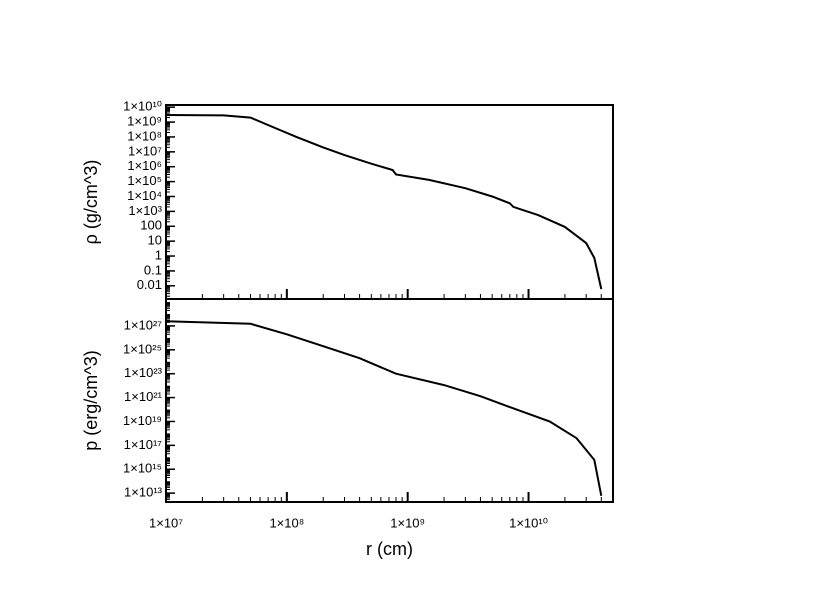 The width and height of the screenshot is (830, 591). Describe the element at coordinates (144, 180) in the screenshot. I see `y-tick-label: 1×10⁵` at that location.